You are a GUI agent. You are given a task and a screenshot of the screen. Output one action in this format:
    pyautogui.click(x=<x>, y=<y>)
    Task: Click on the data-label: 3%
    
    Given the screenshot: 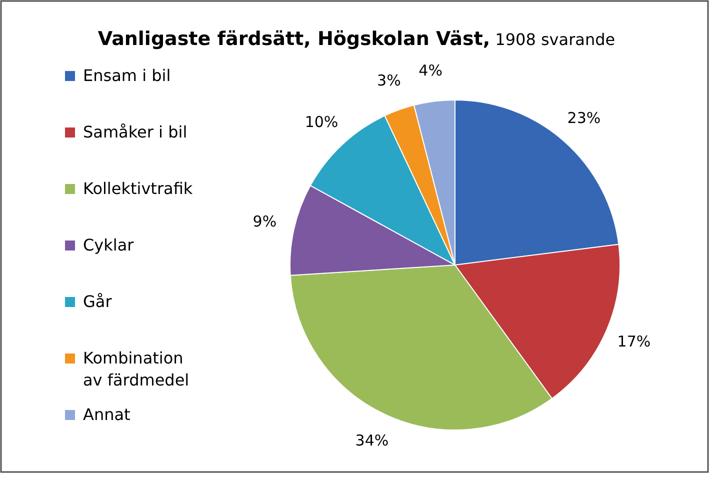 What is the action you would take?
    pyautogui.click(x=389, y=81)
    